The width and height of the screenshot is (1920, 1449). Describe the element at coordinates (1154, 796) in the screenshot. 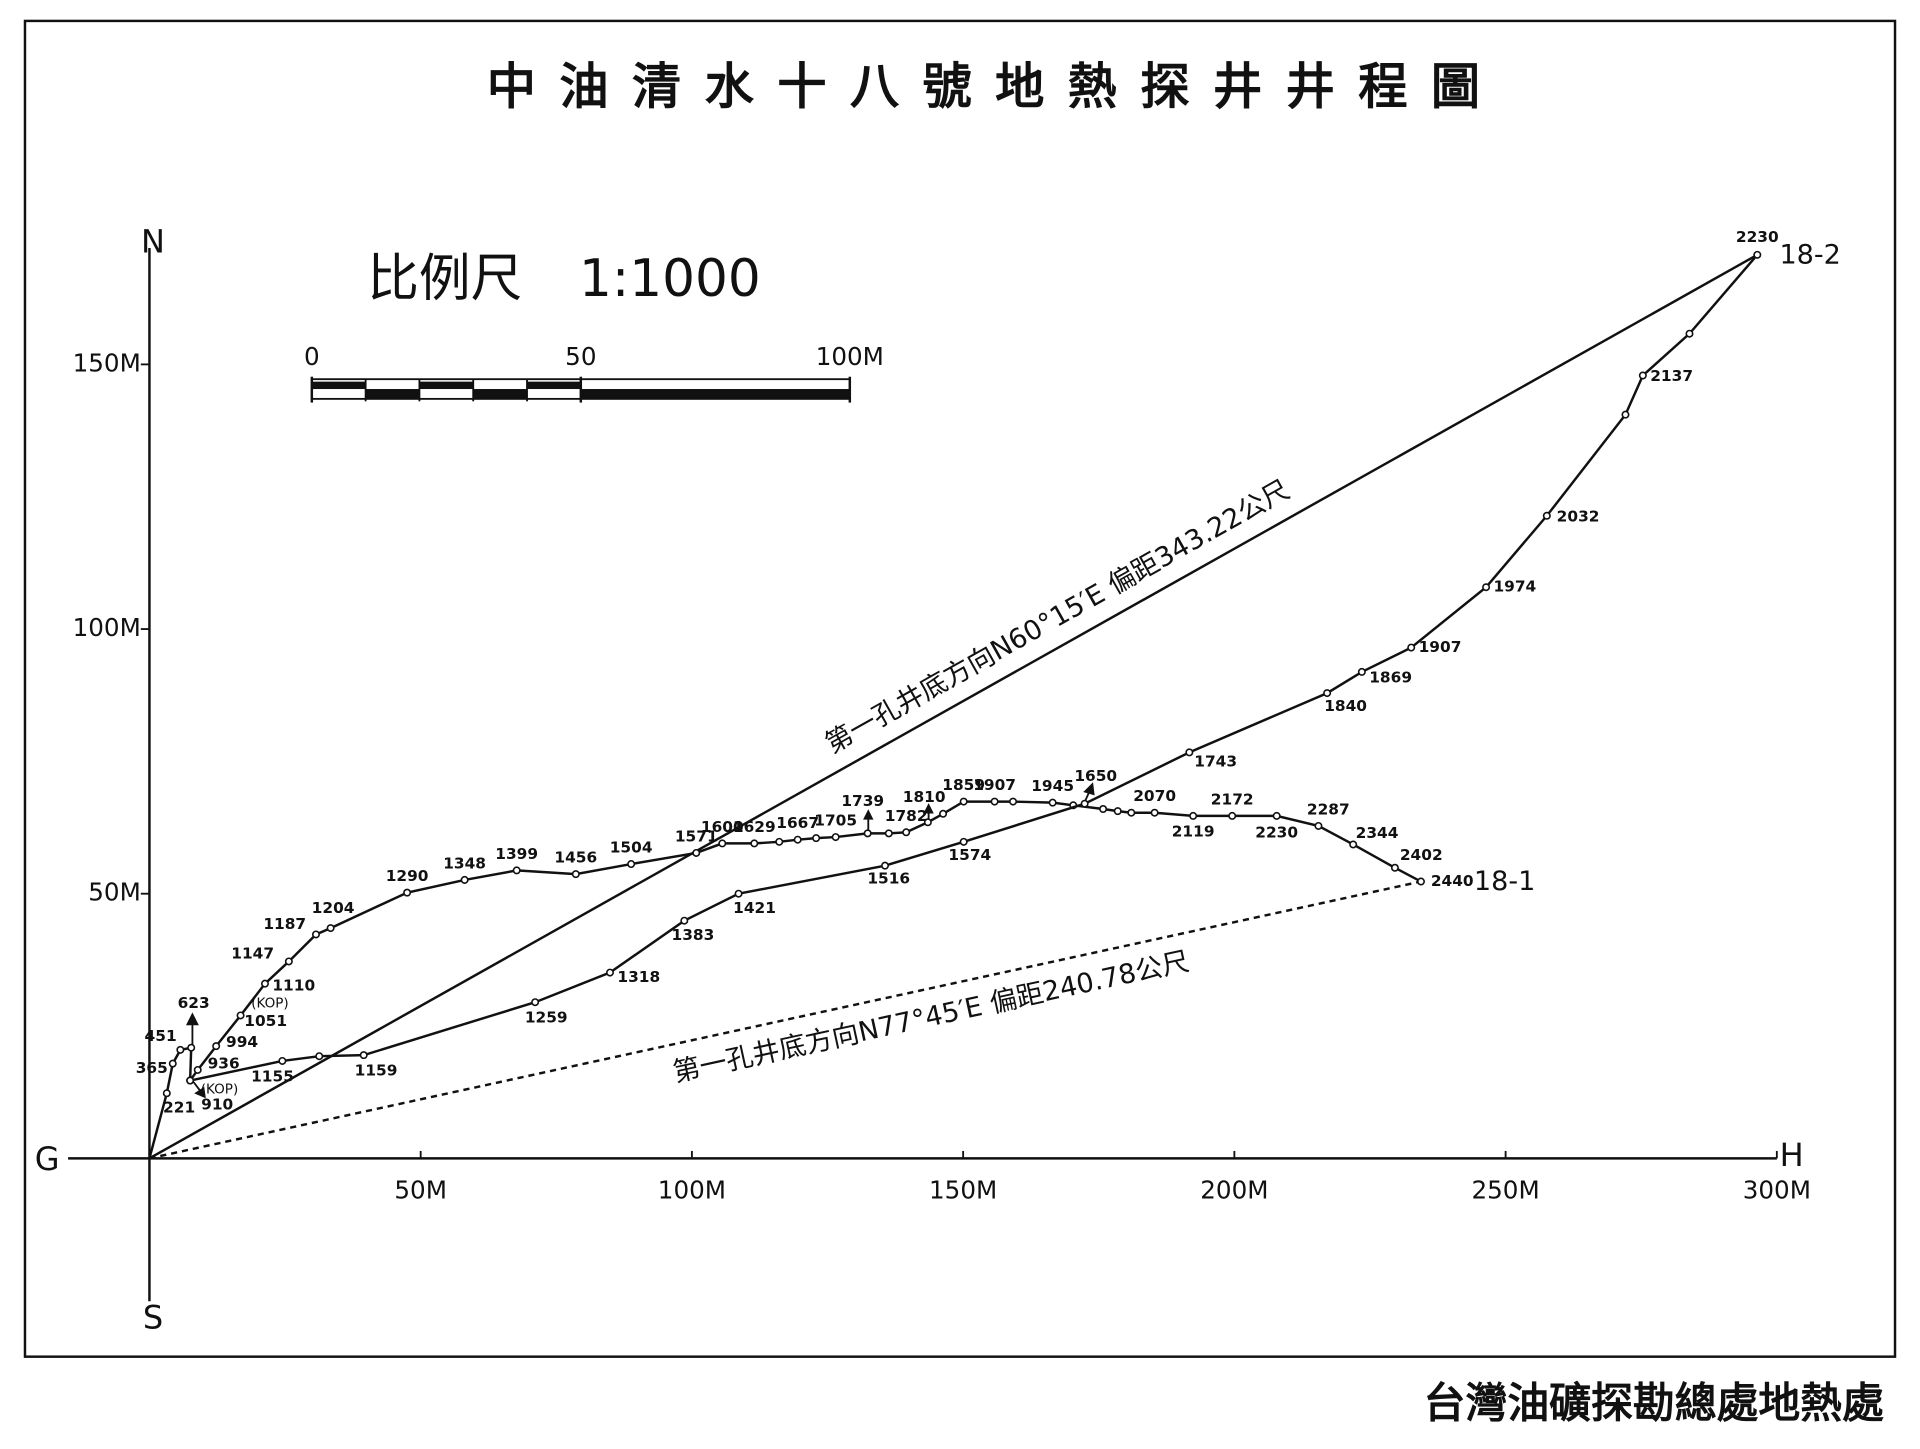

I see `depth-label: 2070` at that location.